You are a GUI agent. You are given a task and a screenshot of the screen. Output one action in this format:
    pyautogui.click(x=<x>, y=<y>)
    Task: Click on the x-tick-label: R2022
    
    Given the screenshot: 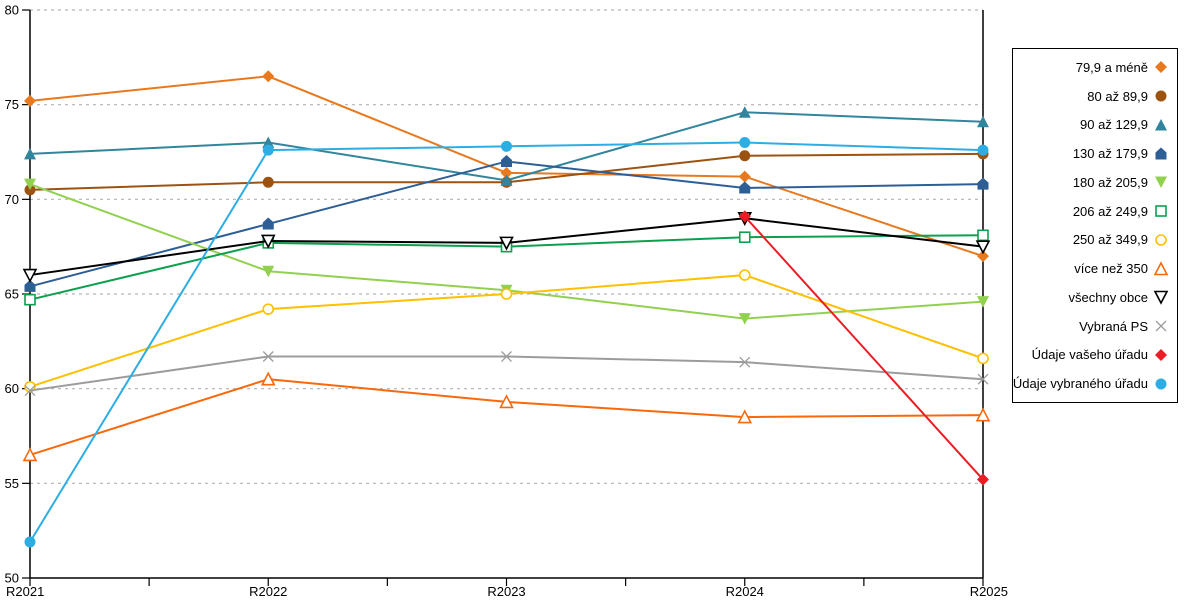 What is the action you would take?
    pyautogui.click(x=268, y=591)
    